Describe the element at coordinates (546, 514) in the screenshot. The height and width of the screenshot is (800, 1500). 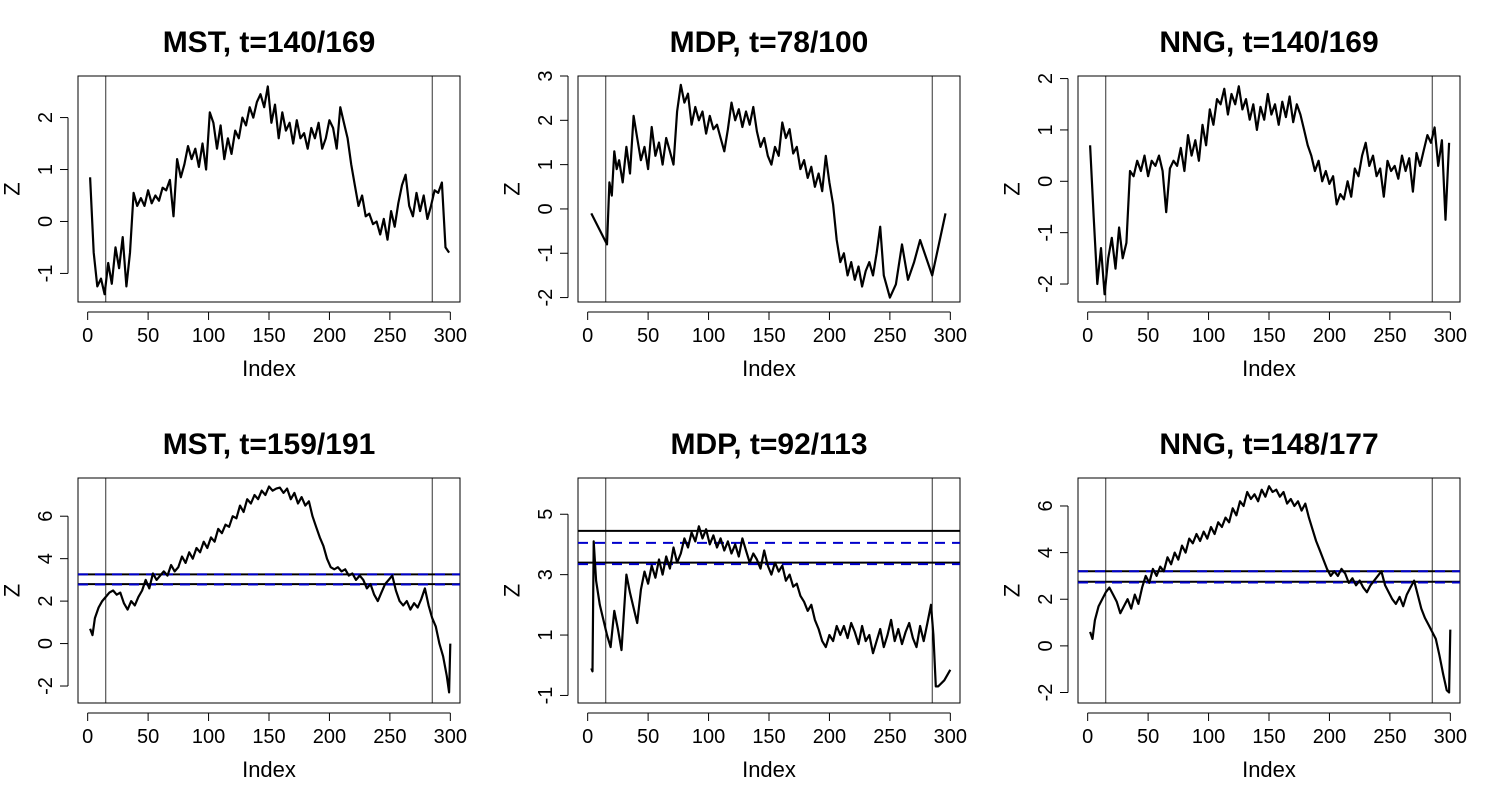
I see `y-tick-label: 5` at that location.